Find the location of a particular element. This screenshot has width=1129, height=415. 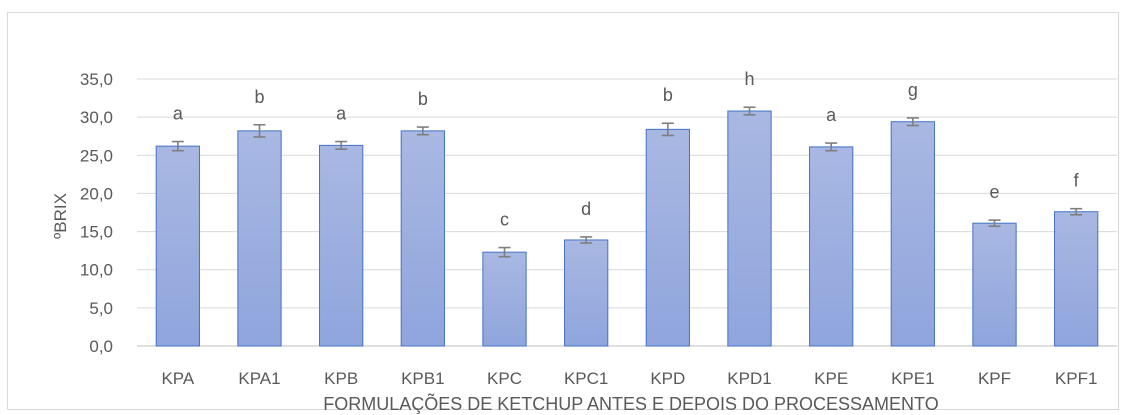

x-tick-label: KPC1 is located at coordinates (586, 378).